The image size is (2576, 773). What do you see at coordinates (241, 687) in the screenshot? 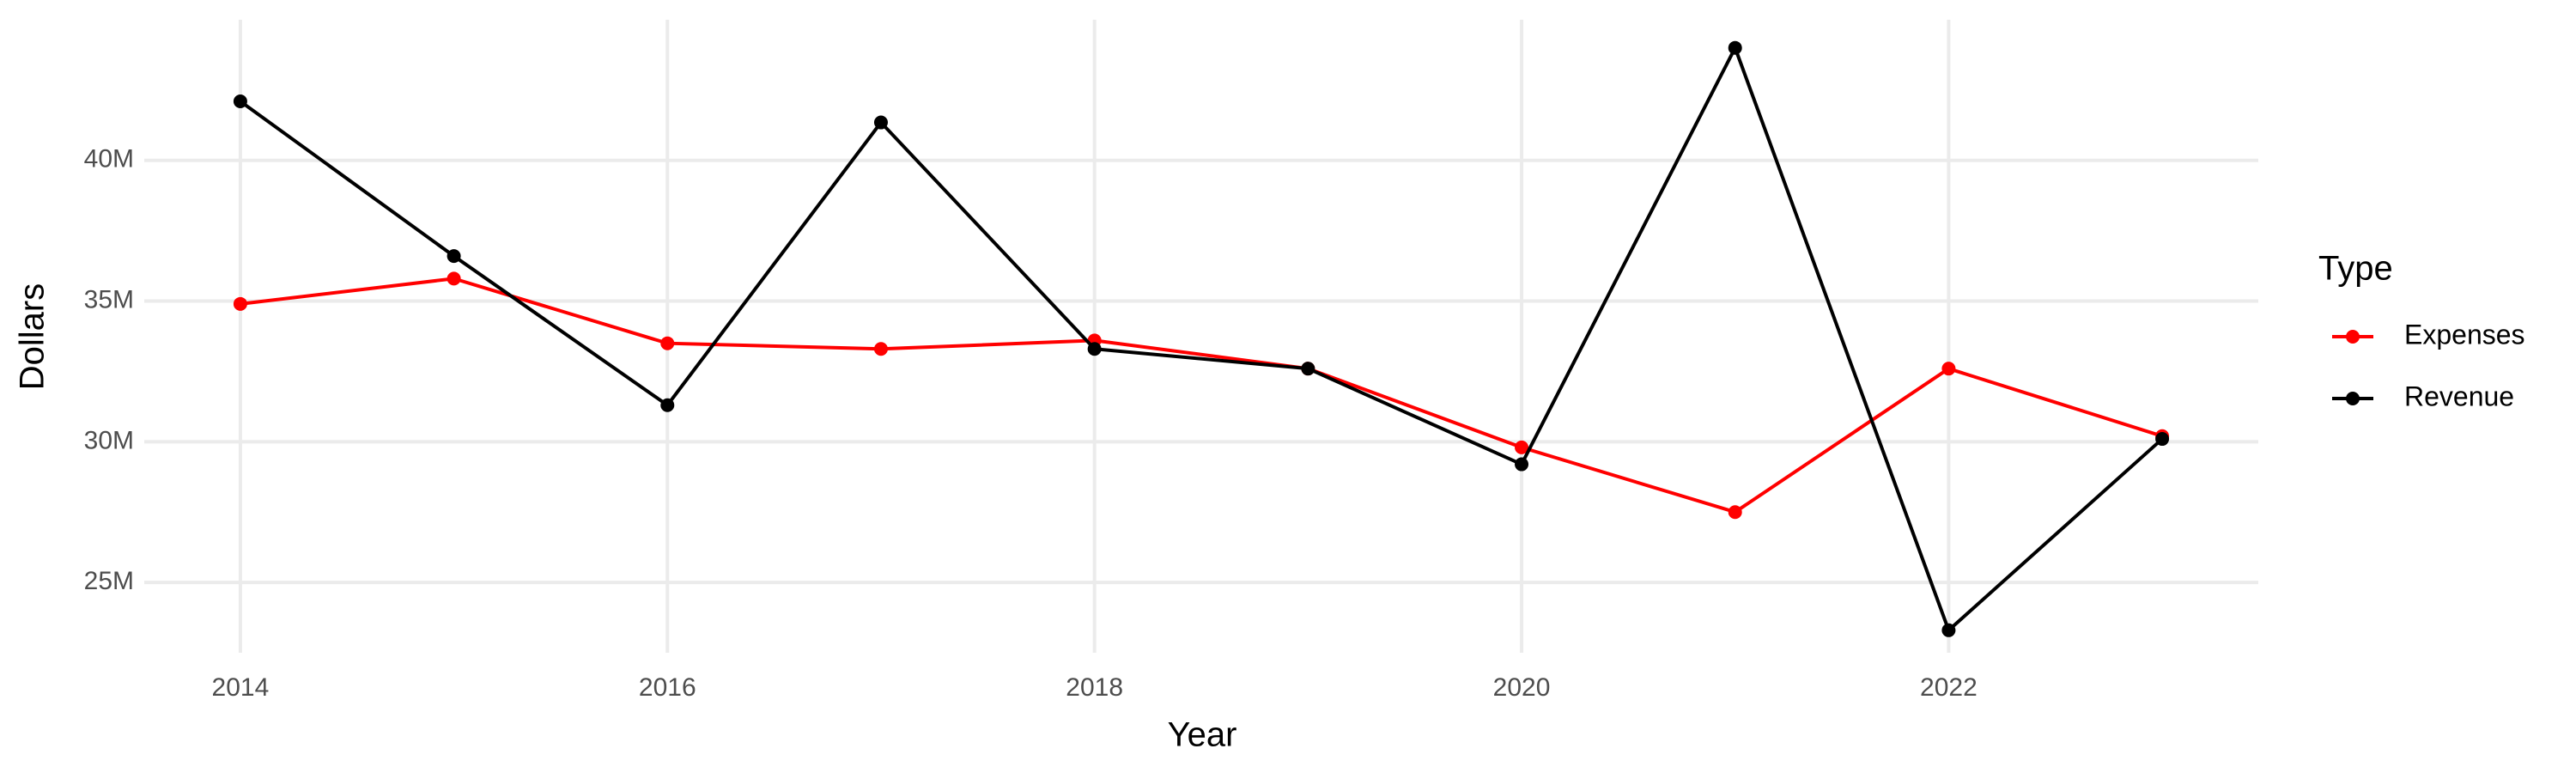
I see `x-tick-label: 2014` at bounding box center [241, 687].